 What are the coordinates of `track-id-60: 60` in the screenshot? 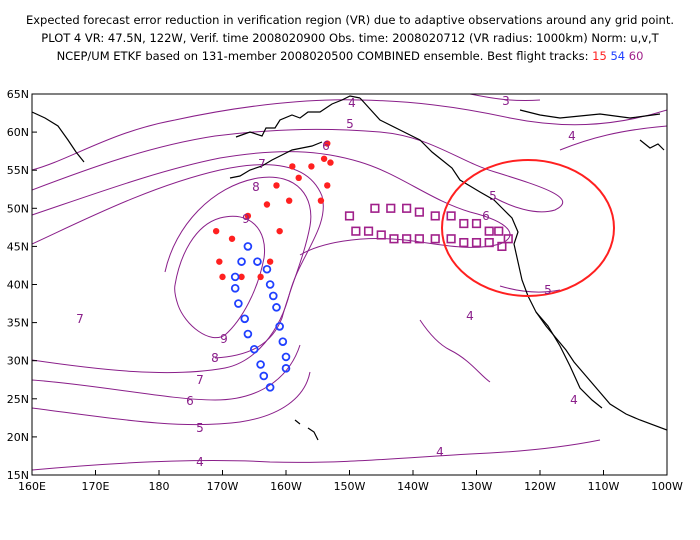 It's located at (636, 56).